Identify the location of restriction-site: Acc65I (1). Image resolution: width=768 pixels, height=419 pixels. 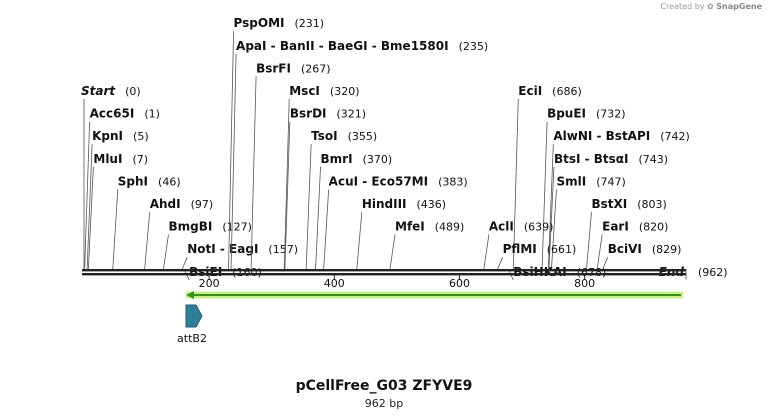
(122, 188).